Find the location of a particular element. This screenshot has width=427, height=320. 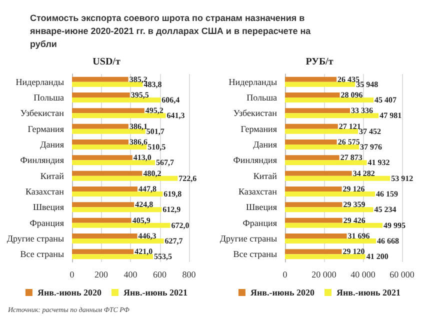

data-label: 45 407 is located at coordinates (385, 100).